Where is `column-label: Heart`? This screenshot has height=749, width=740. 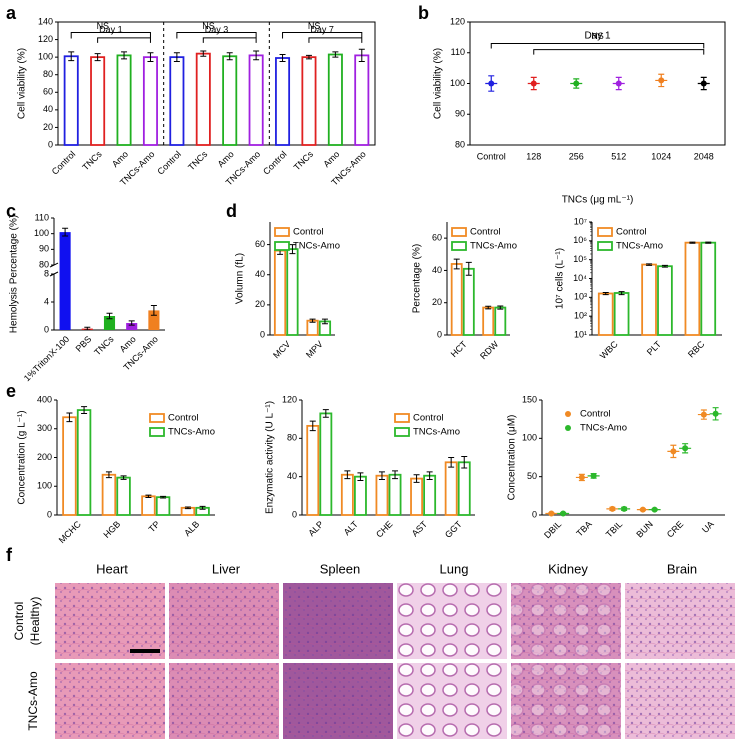
column-label: Heart is located at coordinates (112, 568).